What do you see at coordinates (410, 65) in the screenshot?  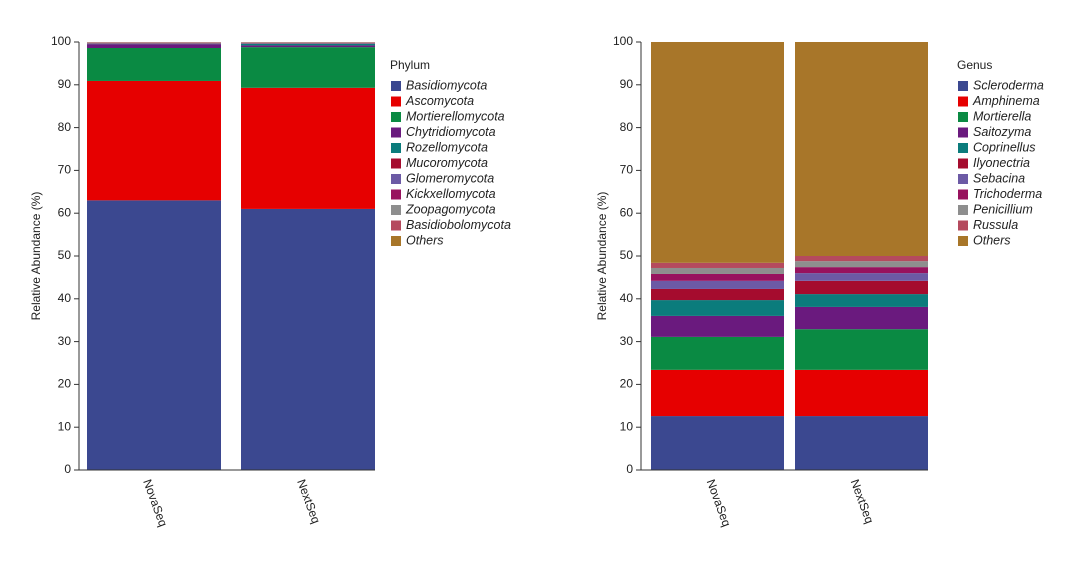 I see `legend-title: Phylum` at bounding box center [410, 65].